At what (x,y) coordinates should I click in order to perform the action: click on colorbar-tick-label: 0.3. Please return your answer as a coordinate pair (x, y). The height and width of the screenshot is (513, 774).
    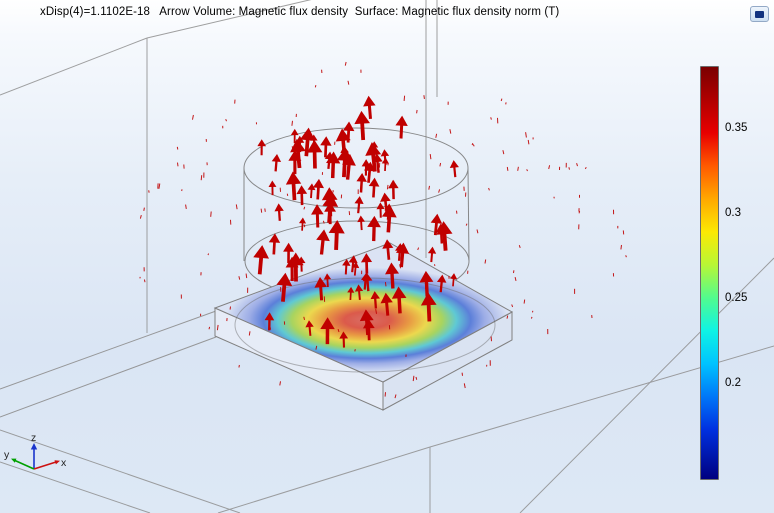
    Looking at the image, I should click on (733, 212).